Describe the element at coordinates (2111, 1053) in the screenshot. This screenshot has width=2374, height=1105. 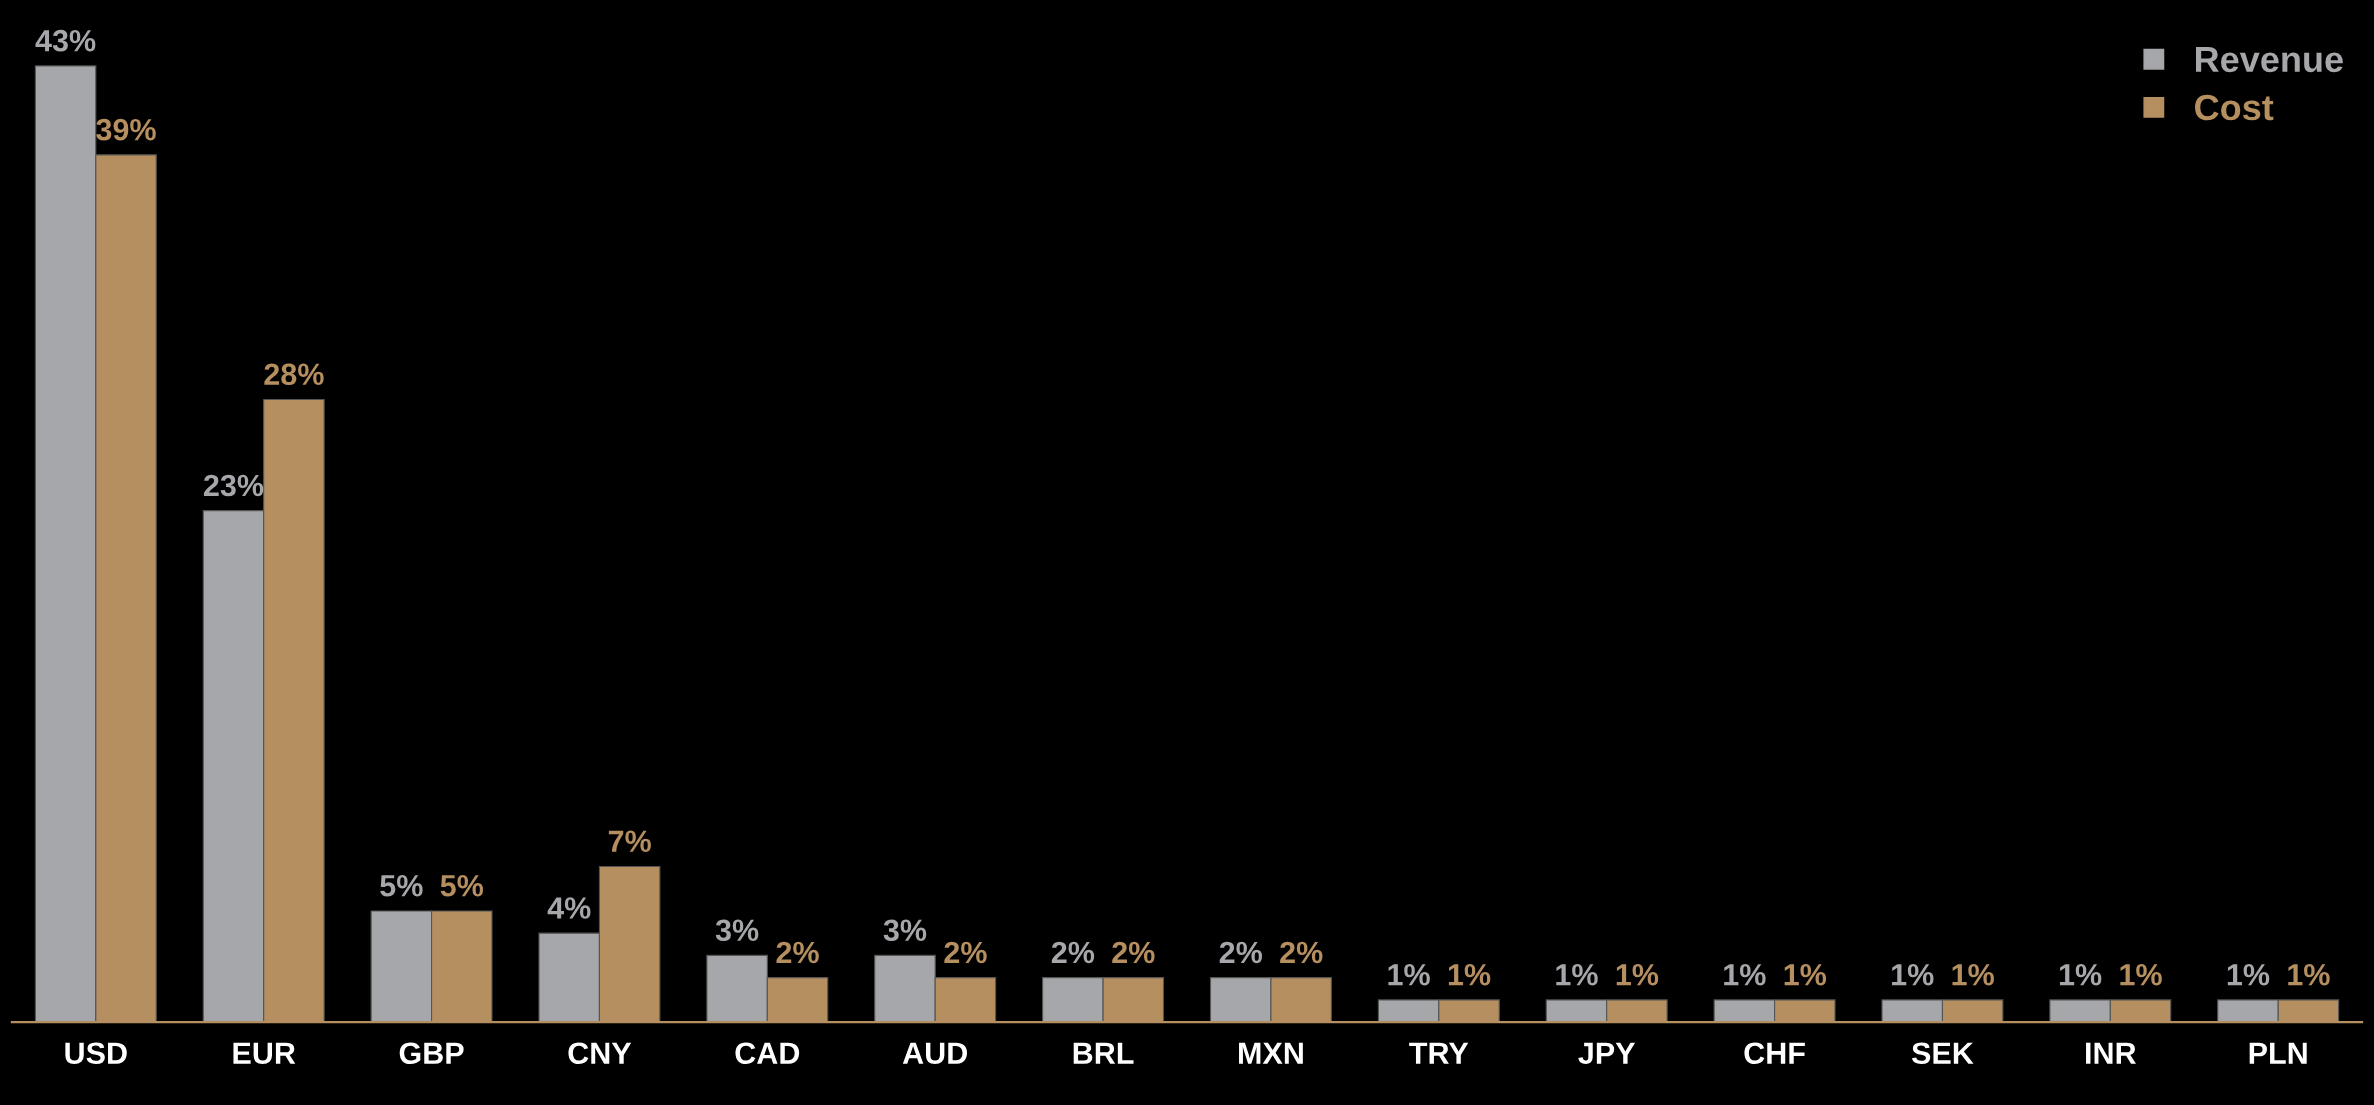
I see `x-tick-label: INR` at that location.